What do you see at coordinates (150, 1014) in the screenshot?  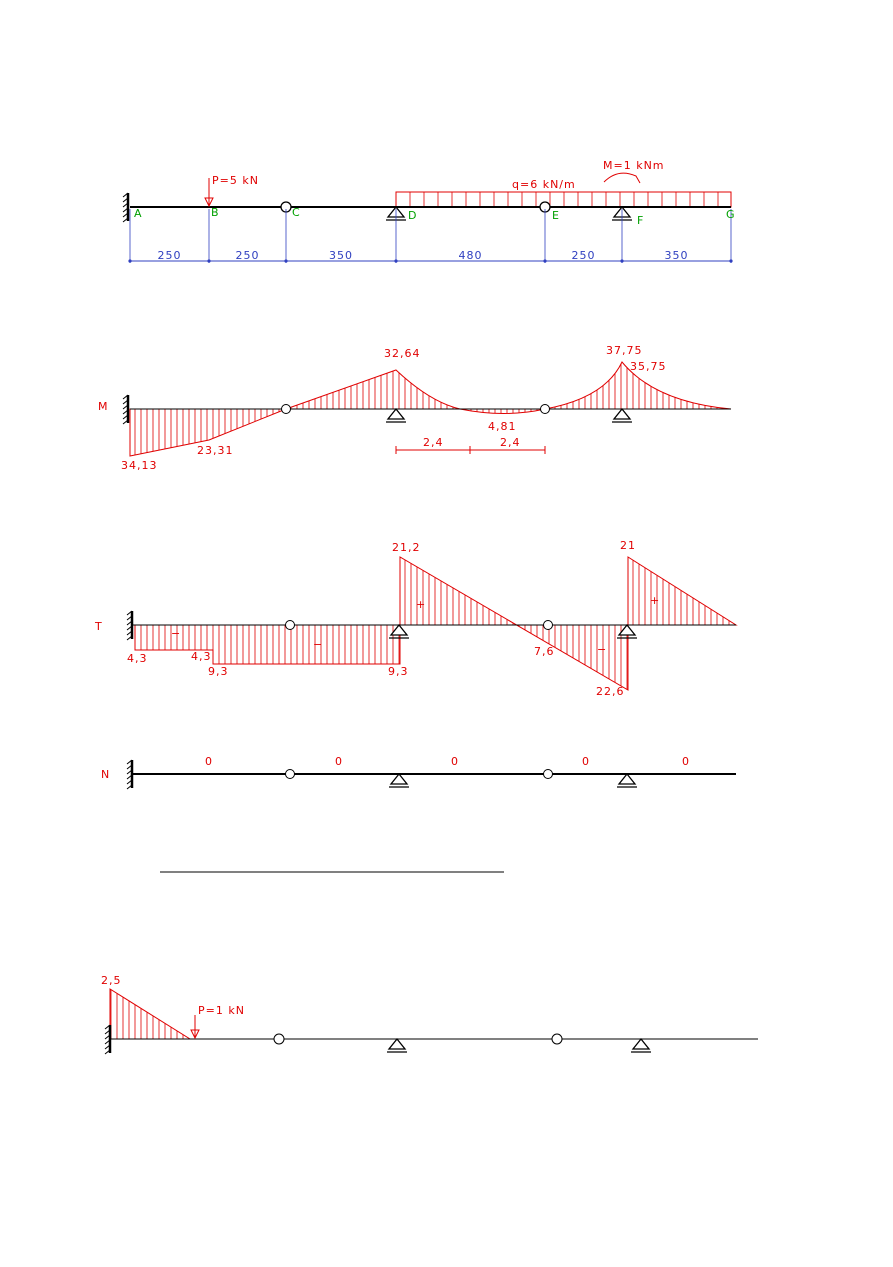 I see `moment-shape` at bounding box center [150, 1014].